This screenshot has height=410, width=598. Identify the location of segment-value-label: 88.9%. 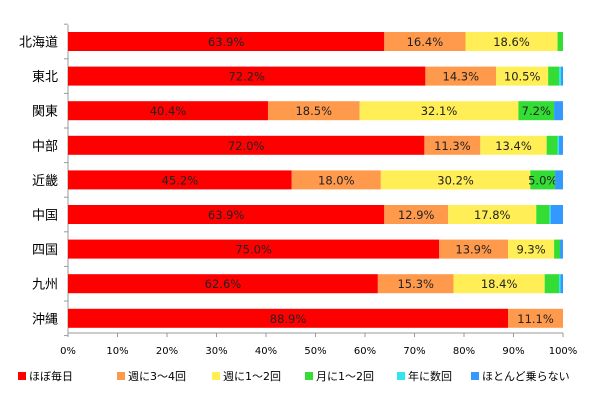
(288, 319).